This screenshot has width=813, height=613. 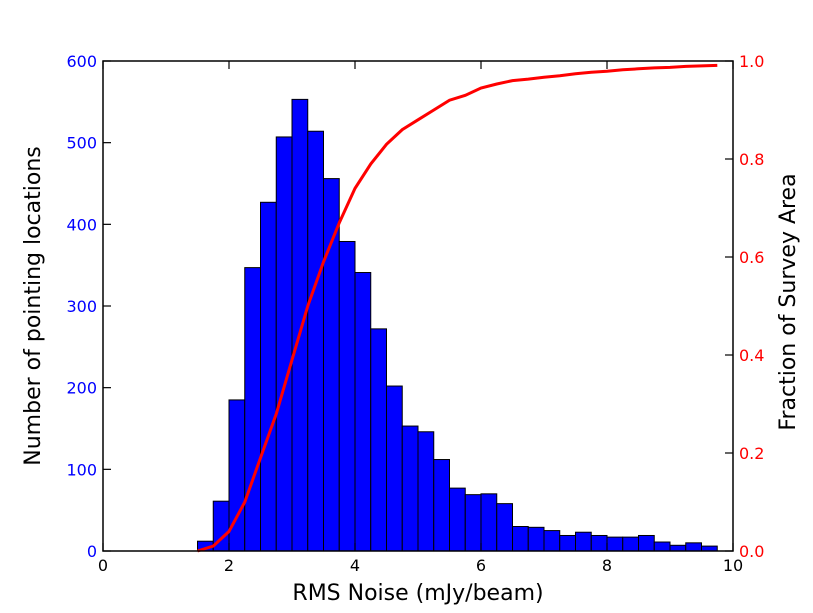 What do you see at coordinates (751, 355) in the screenshot?
I see `y2-tick-label: 0.4` at bounding box center [751, 355].